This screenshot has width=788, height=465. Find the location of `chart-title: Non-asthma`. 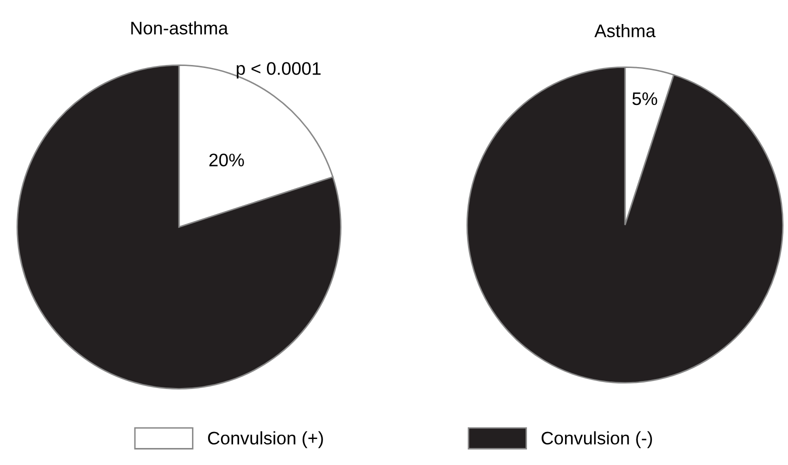

chart-title: Non-asthma is located at coordinates (179, 27).